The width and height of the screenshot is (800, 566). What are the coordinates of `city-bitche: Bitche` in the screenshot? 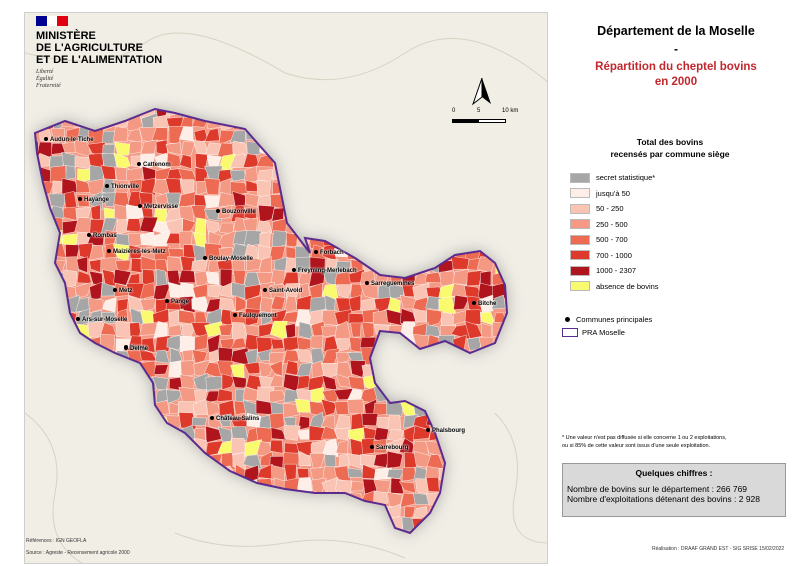 It's located at (484, 304).